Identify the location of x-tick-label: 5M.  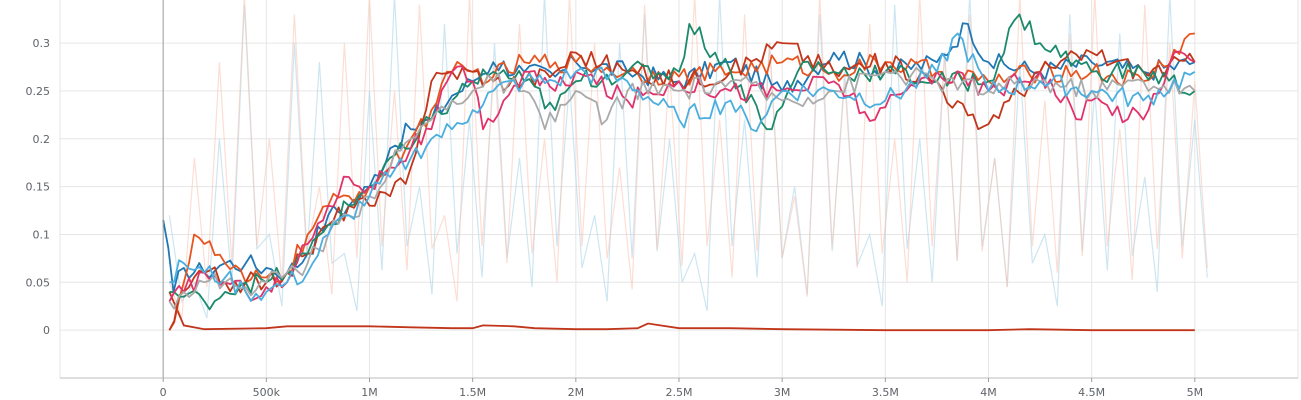
(1195, 392).